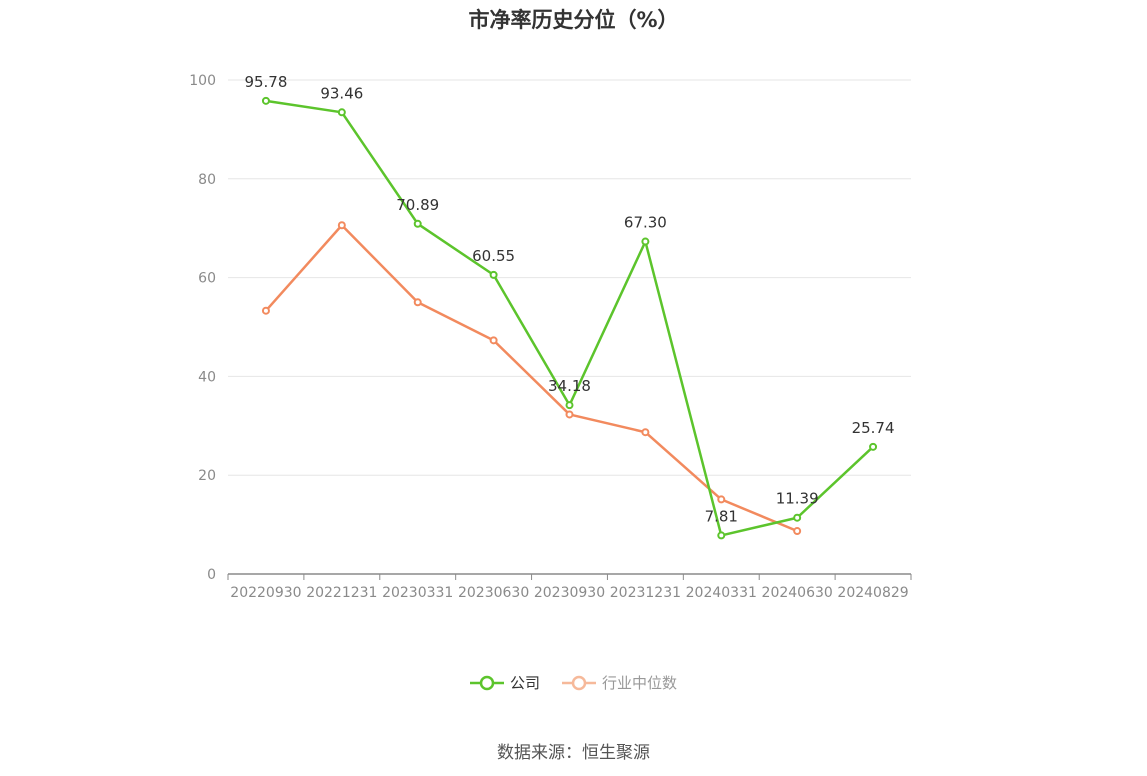 Image resolution: width=1147 pixels, height=776 pixels. Describe the element at coordinates (645, 223) in the screenshot. I see `data-label: 67.30` at that location.